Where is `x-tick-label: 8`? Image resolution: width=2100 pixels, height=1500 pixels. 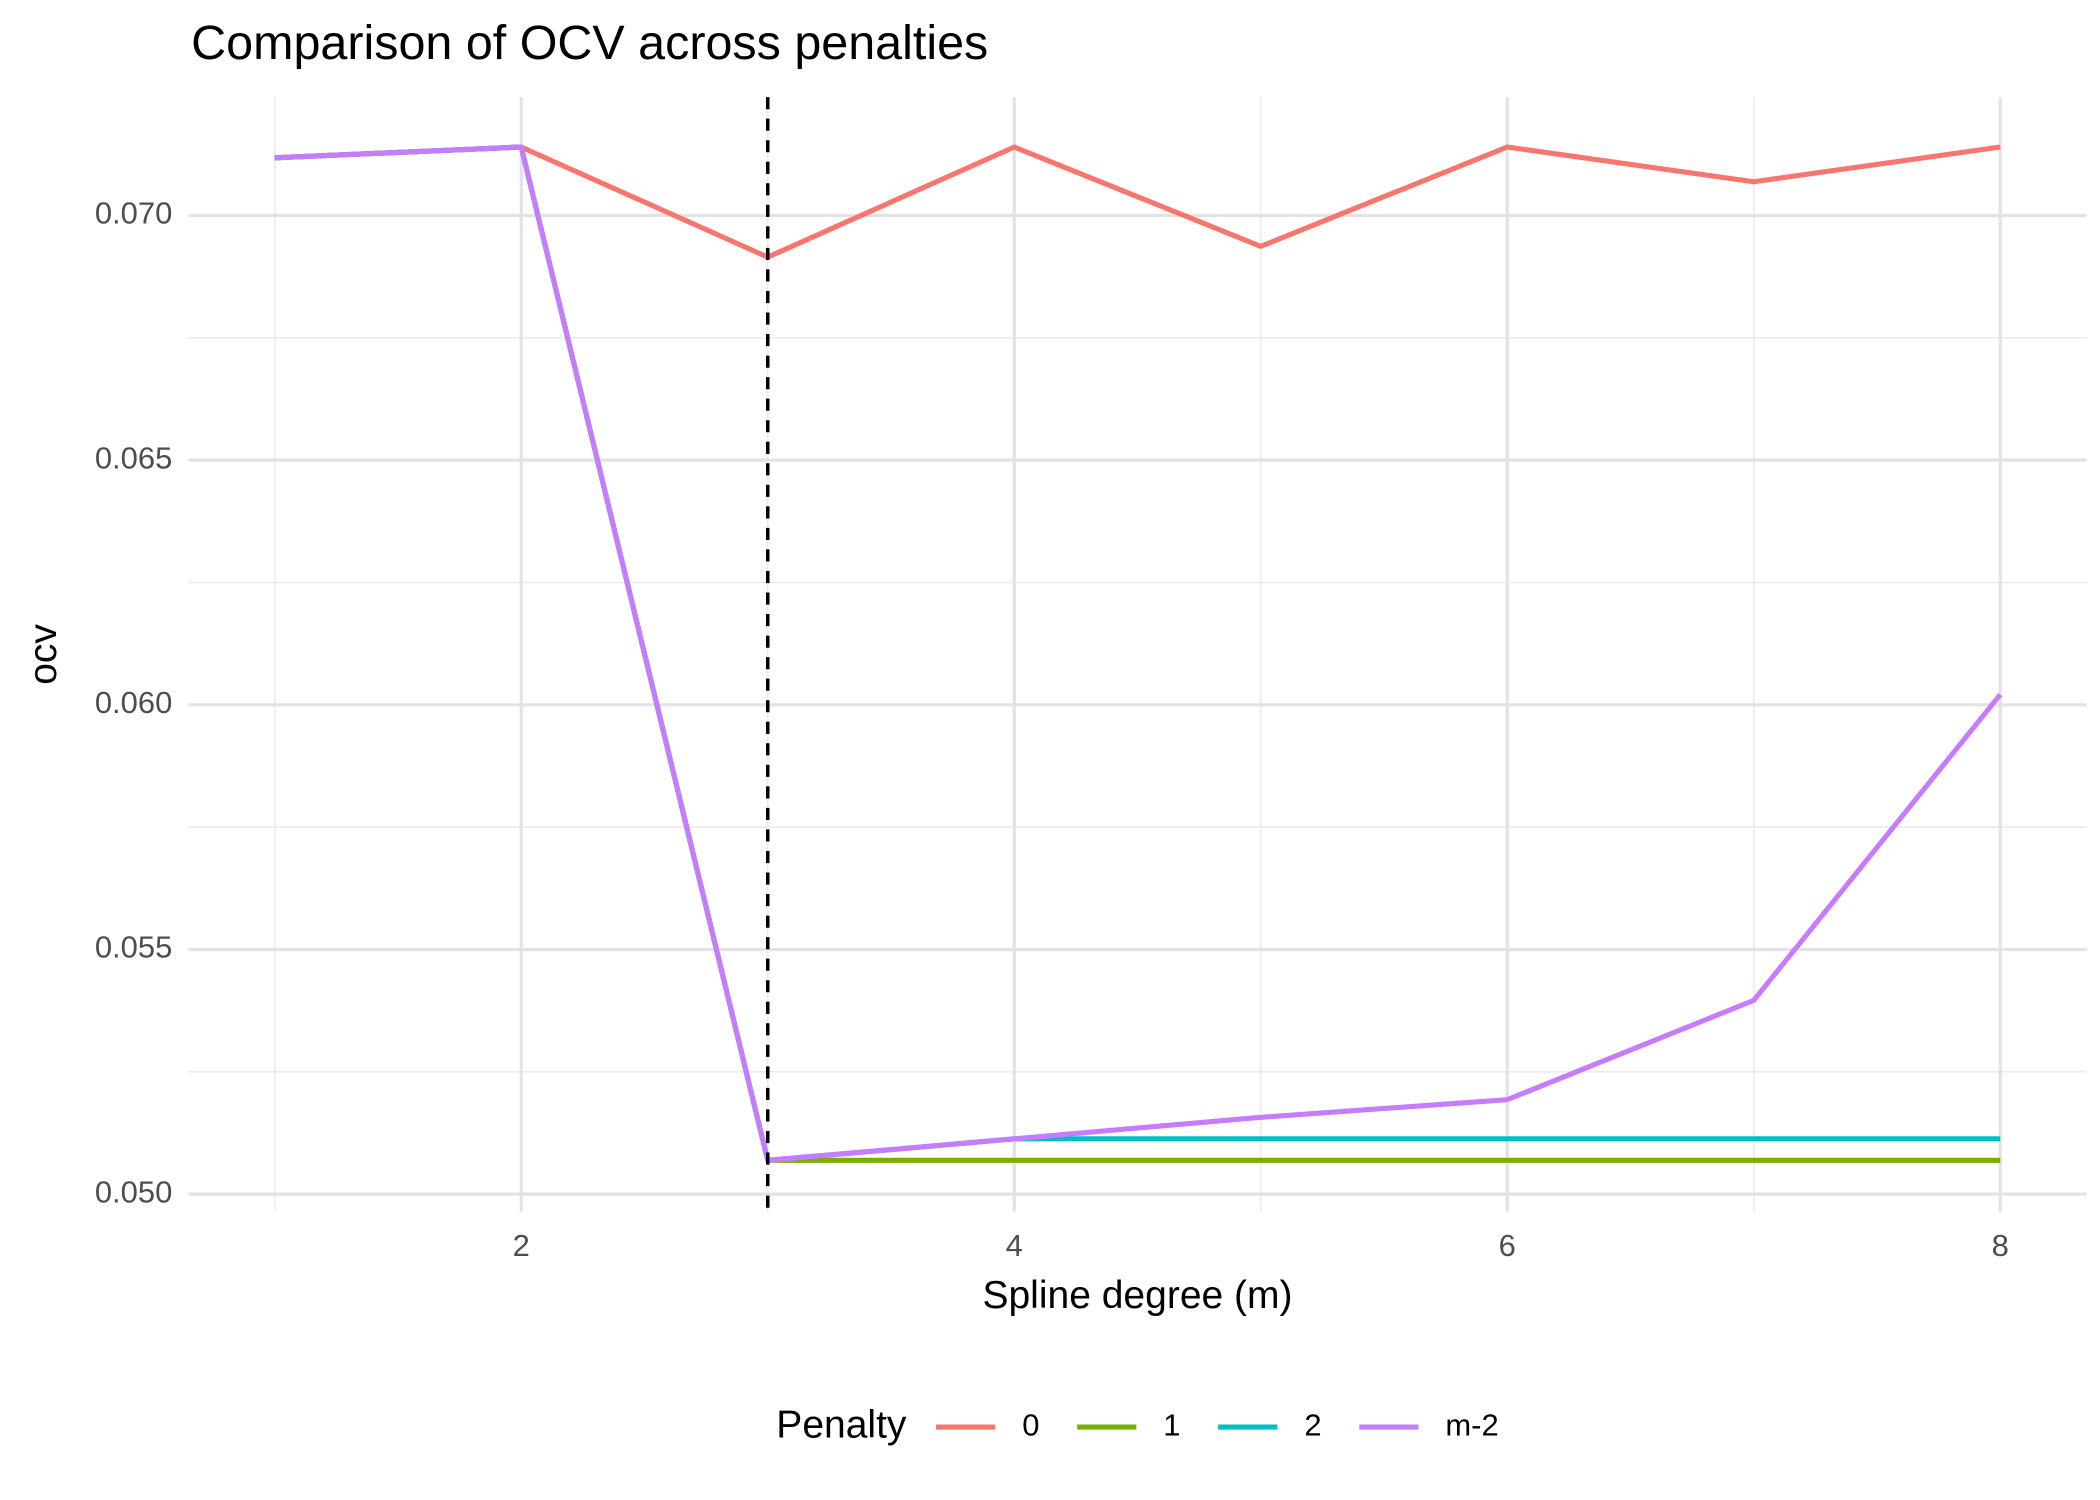 x-tick-label: 8 is located at coordinates (2000, 1245).